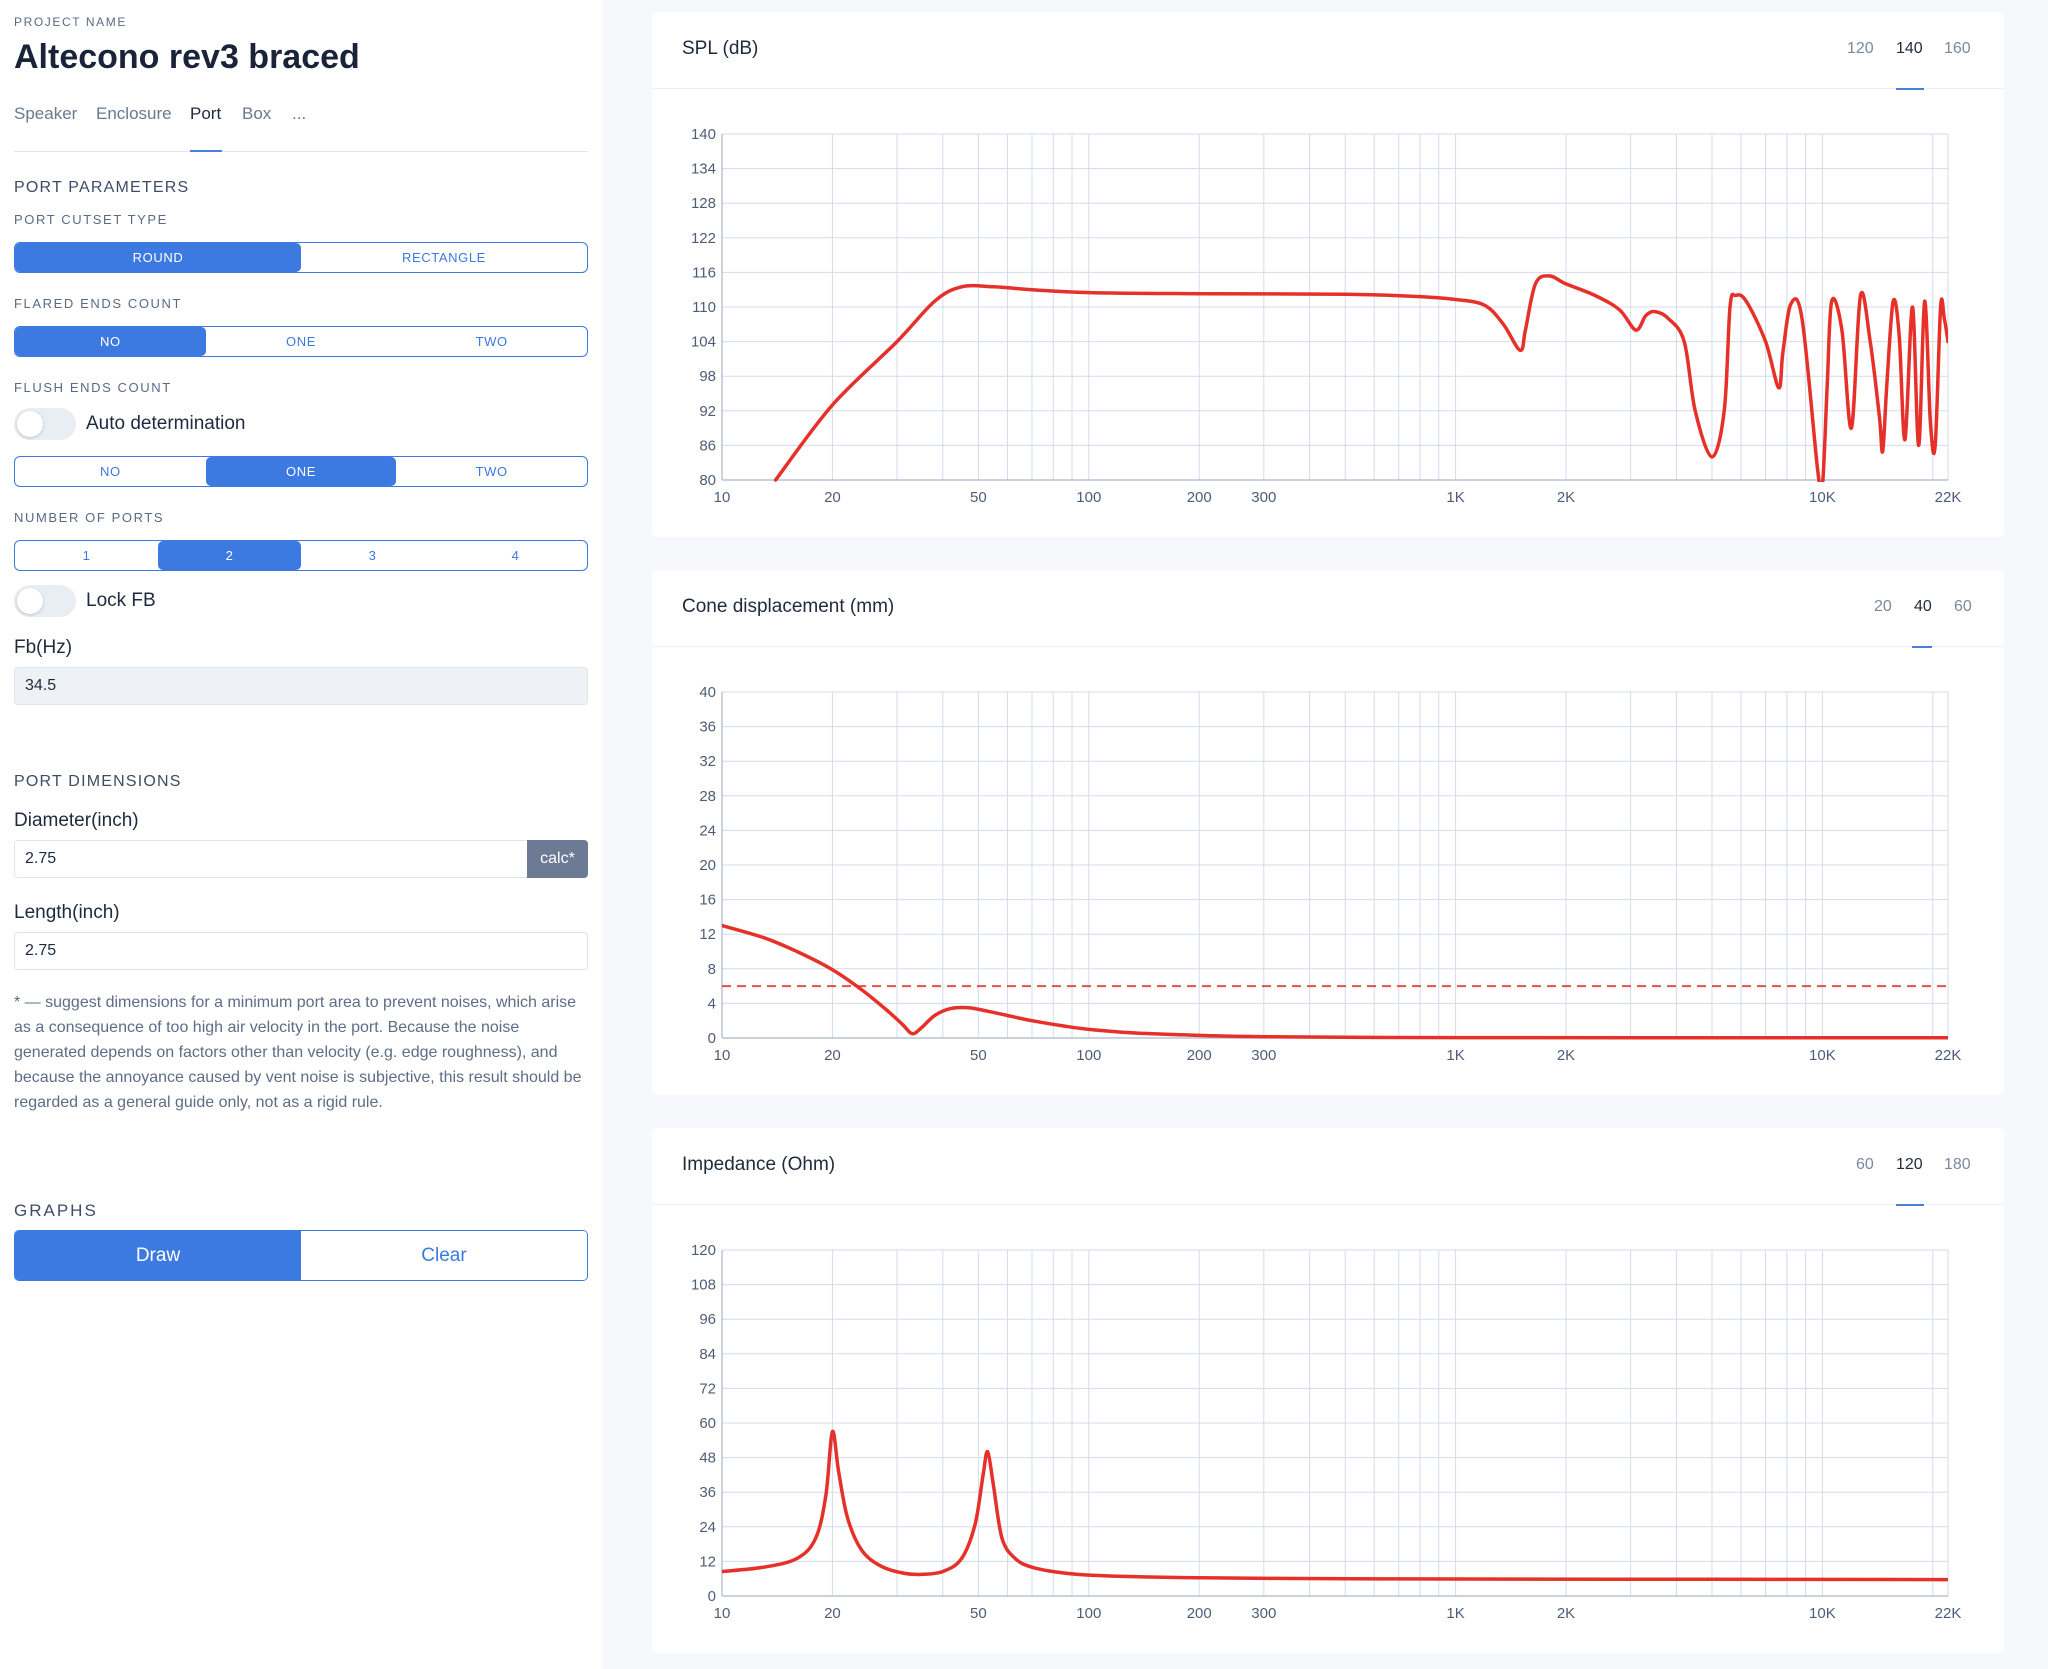 This screenshot has height=1669, width=2048. Describe the element at coordinates (166, 423) in the screenshot. I see `auto-determination-label: Auto determination` at that location.